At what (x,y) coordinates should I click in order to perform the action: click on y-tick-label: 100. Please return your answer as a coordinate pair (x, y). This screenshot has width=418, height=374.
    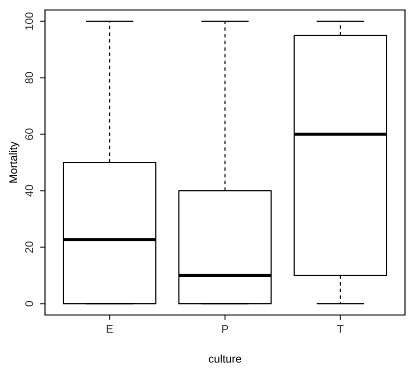
    Looking at the image, I should click on (29, 21).